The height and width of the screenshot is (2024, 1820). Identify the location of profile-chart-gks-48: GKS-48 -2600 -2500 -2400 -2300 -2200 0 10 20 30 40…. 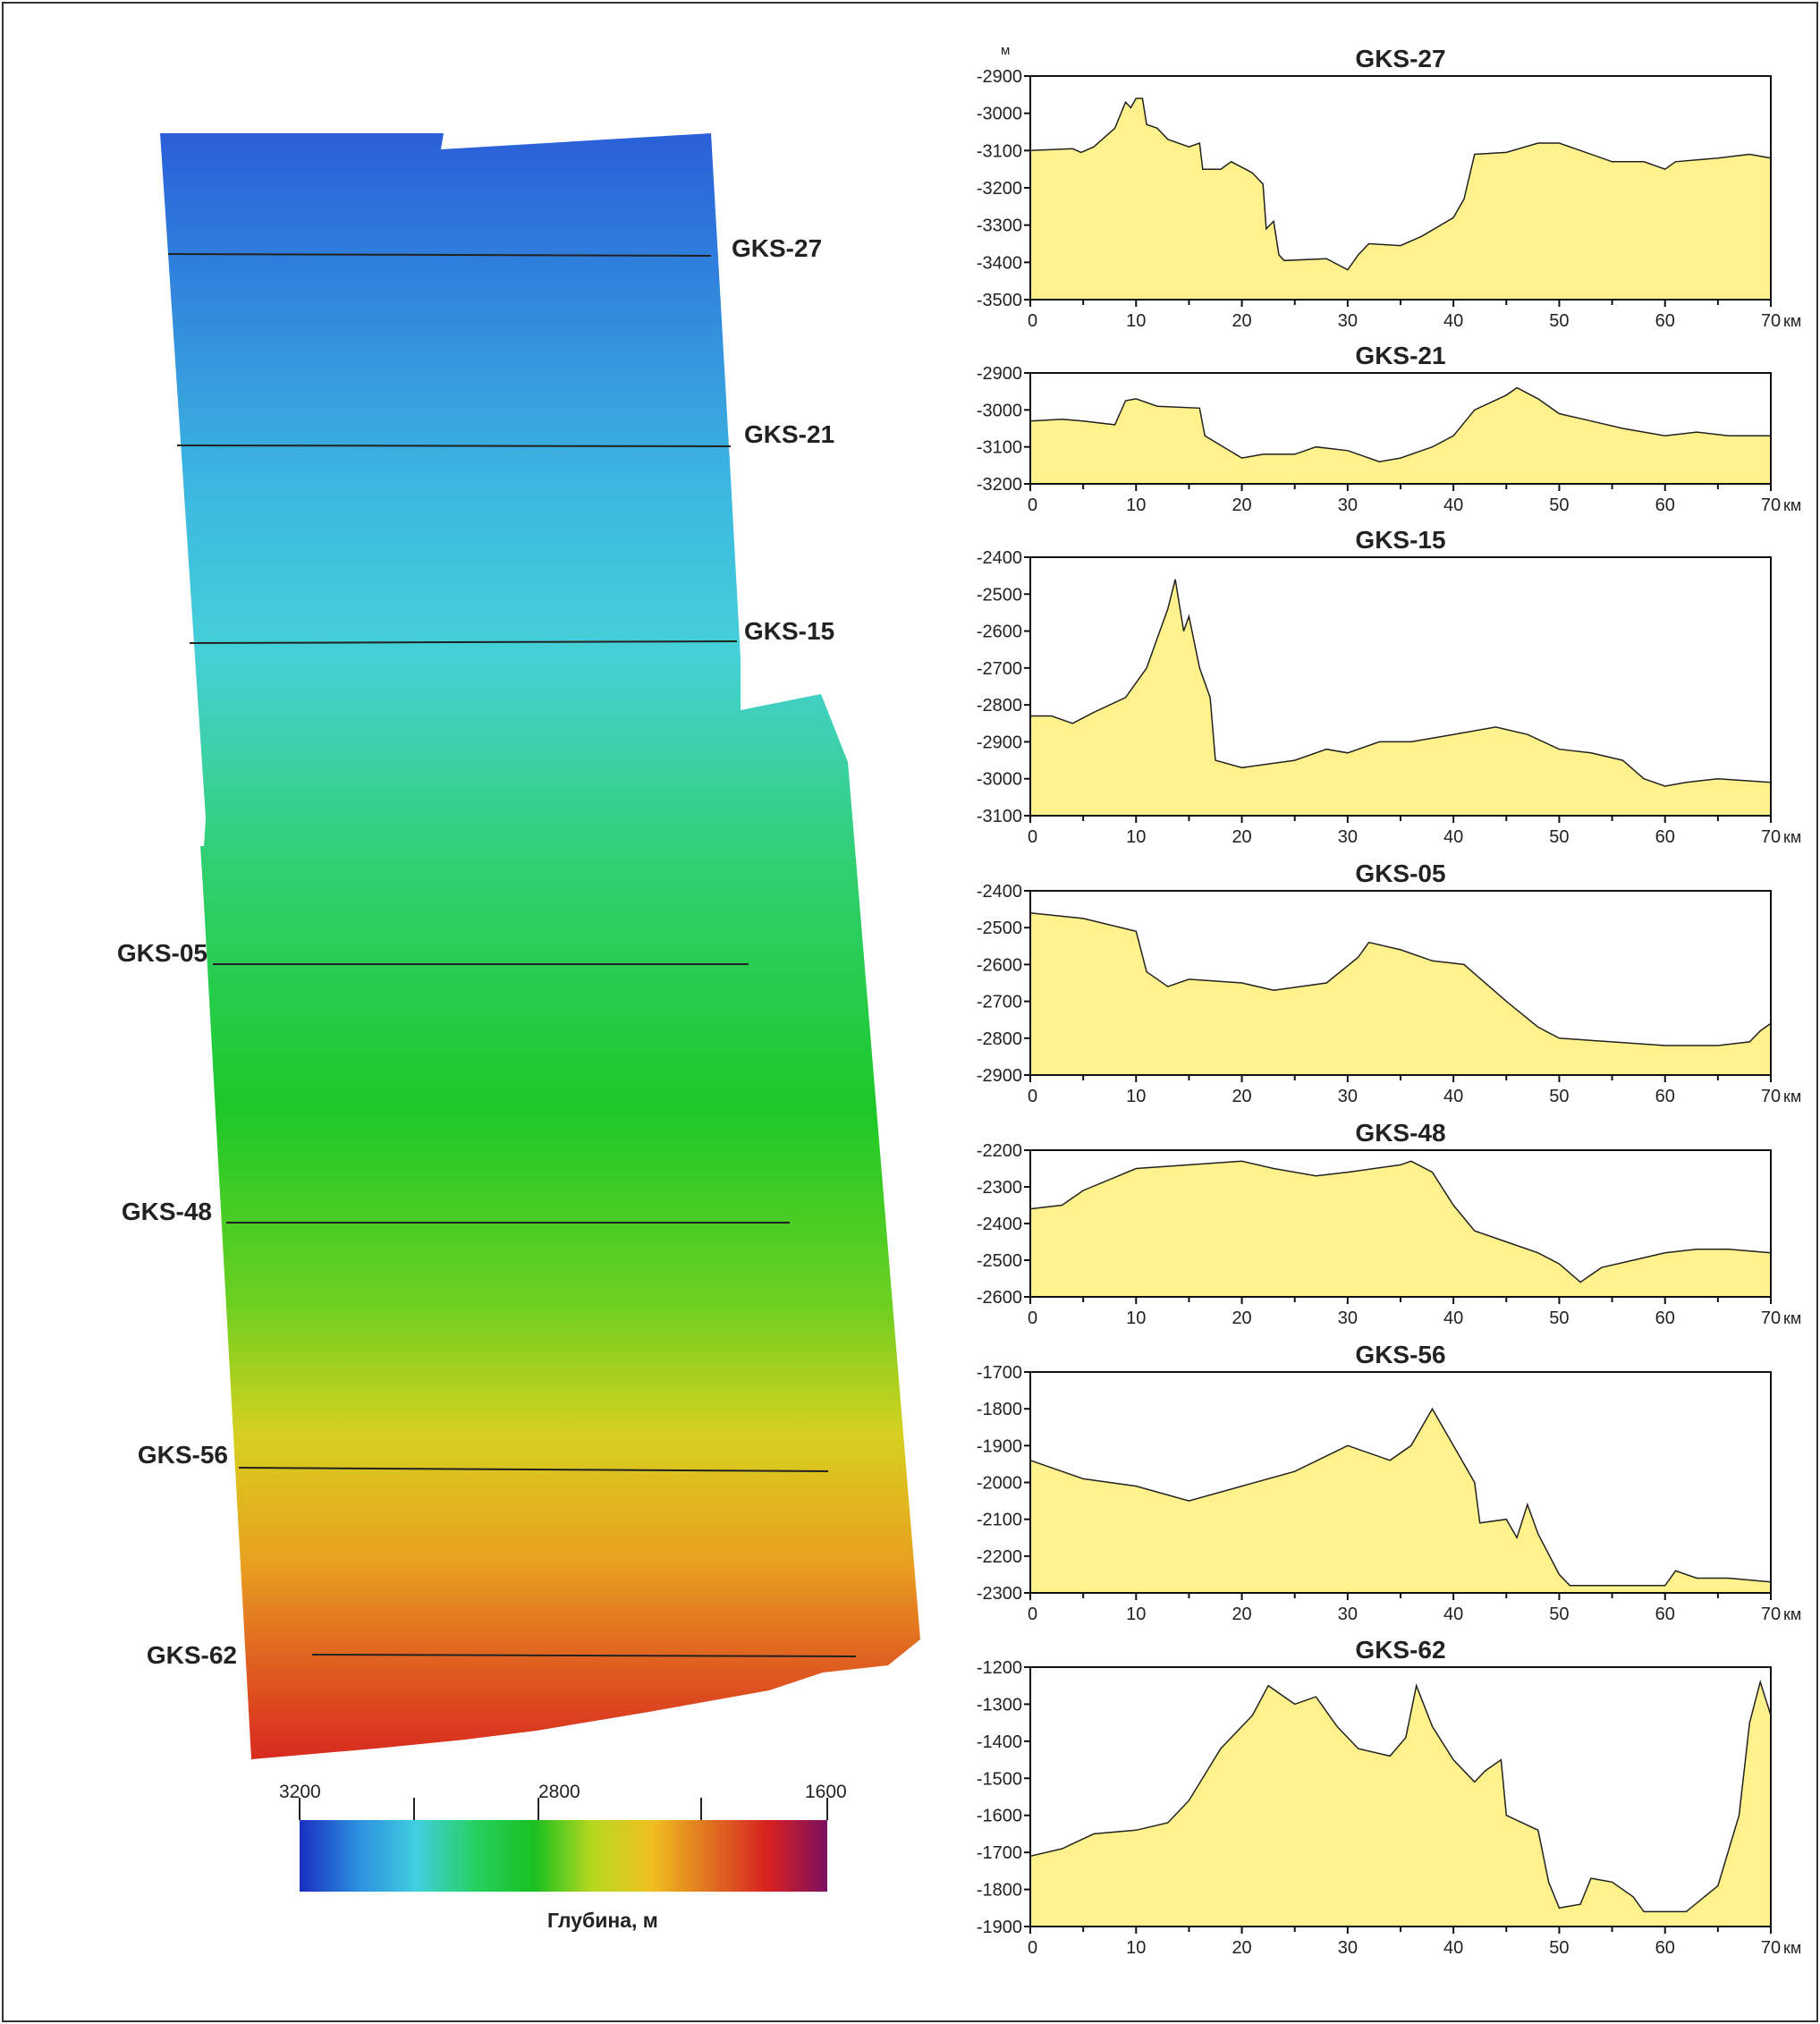
(1389, 1223).